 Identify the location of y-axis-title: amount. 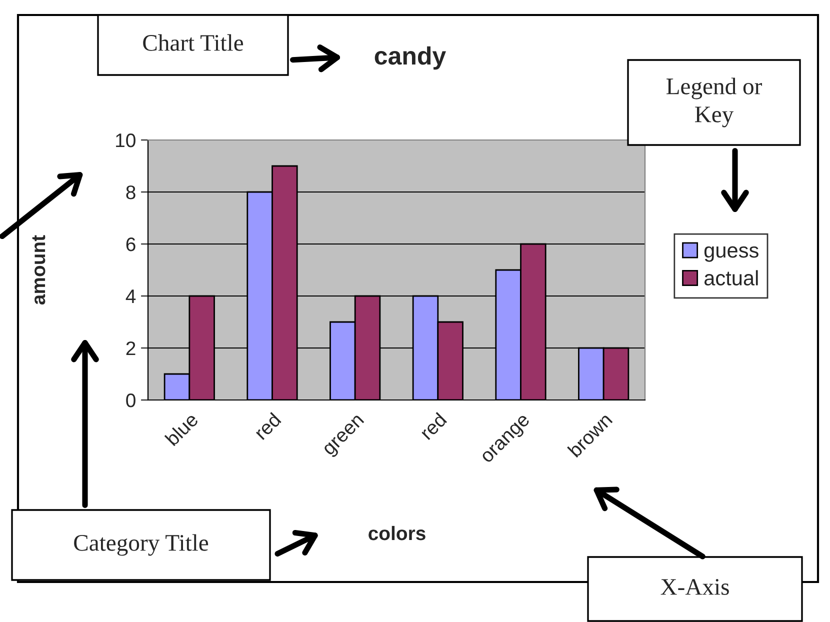
(39, 270).